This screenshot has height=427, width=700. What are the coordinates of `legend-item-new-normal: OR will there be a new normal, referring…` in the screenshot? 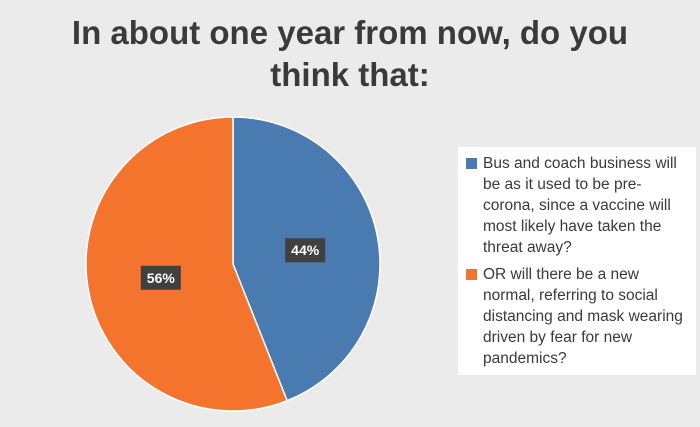 It's located at (579, 316).